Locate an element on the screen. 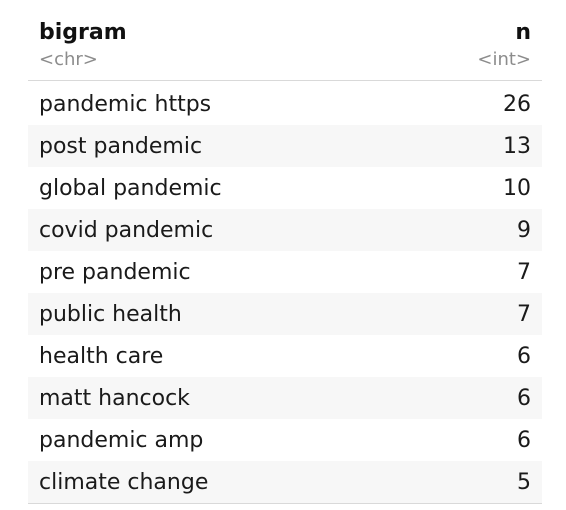 The image size is (566, 510). cell-n: 9 is located at coordinates (524, 230).